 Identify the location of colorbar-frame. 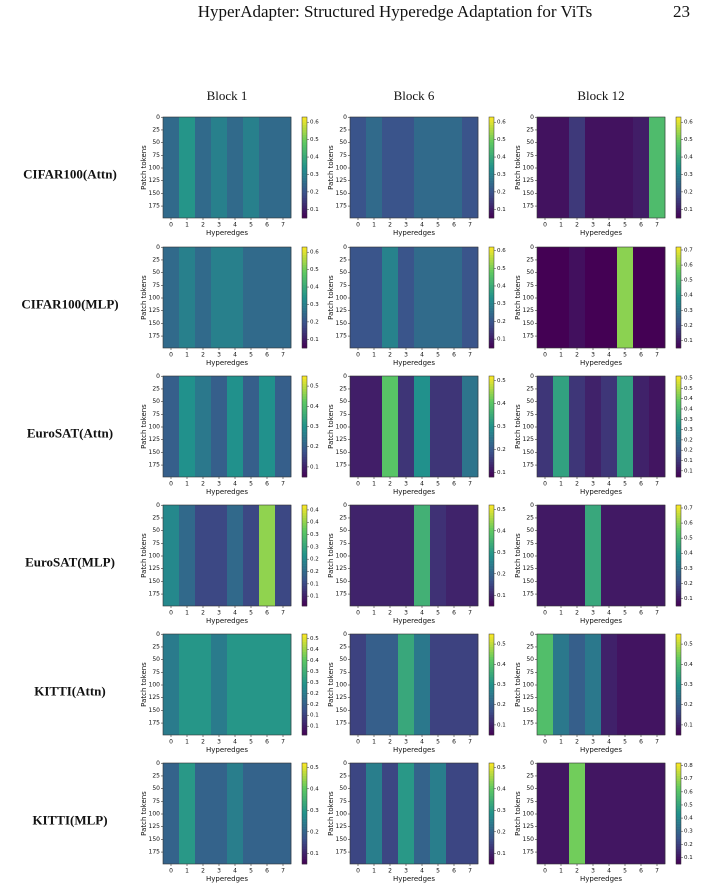
(491, 297).